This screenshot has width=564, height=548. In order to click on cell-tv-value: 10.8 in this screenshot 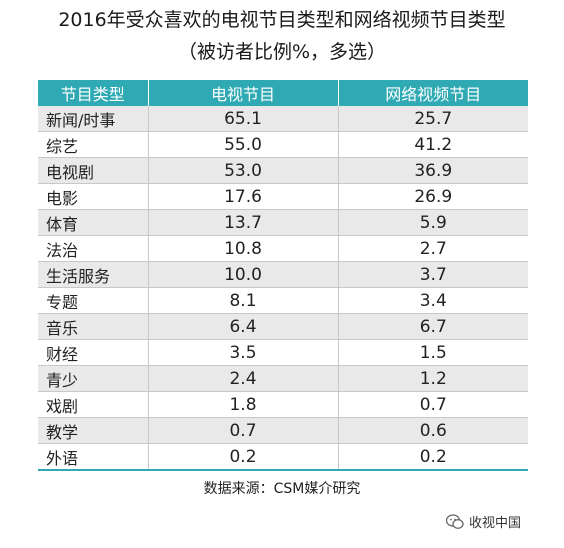, I will do `click(243, 248)`.